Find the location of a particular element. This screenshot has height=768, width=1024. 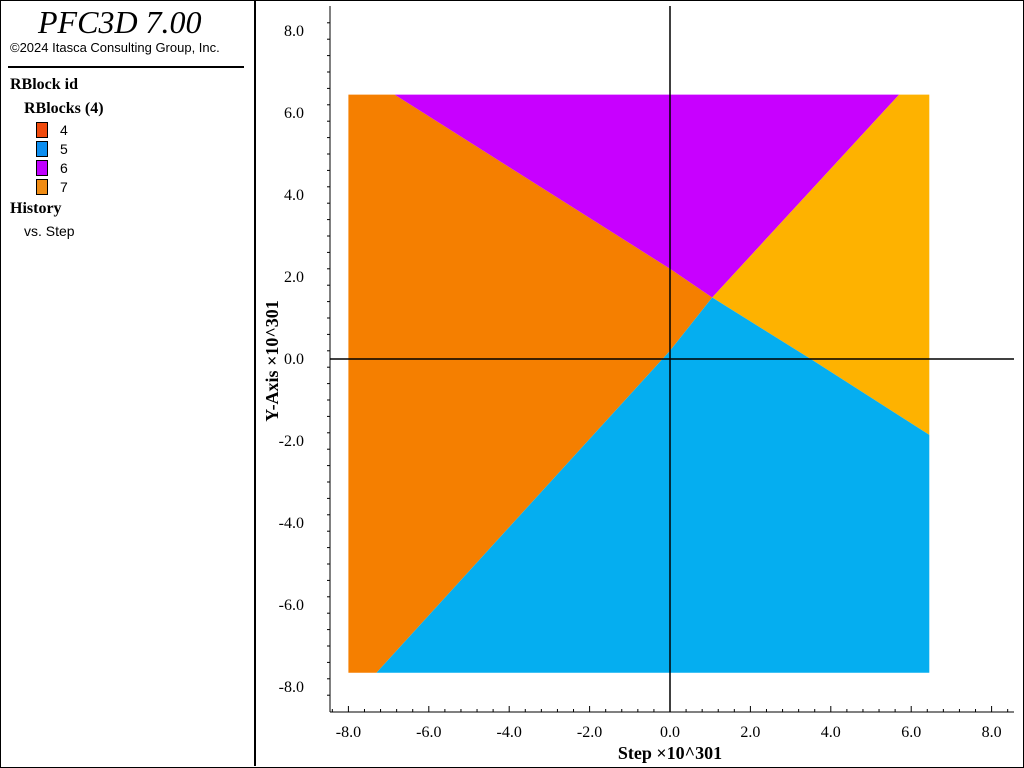

y-tick-label: -4.0 is located at coordinates (291, 523).